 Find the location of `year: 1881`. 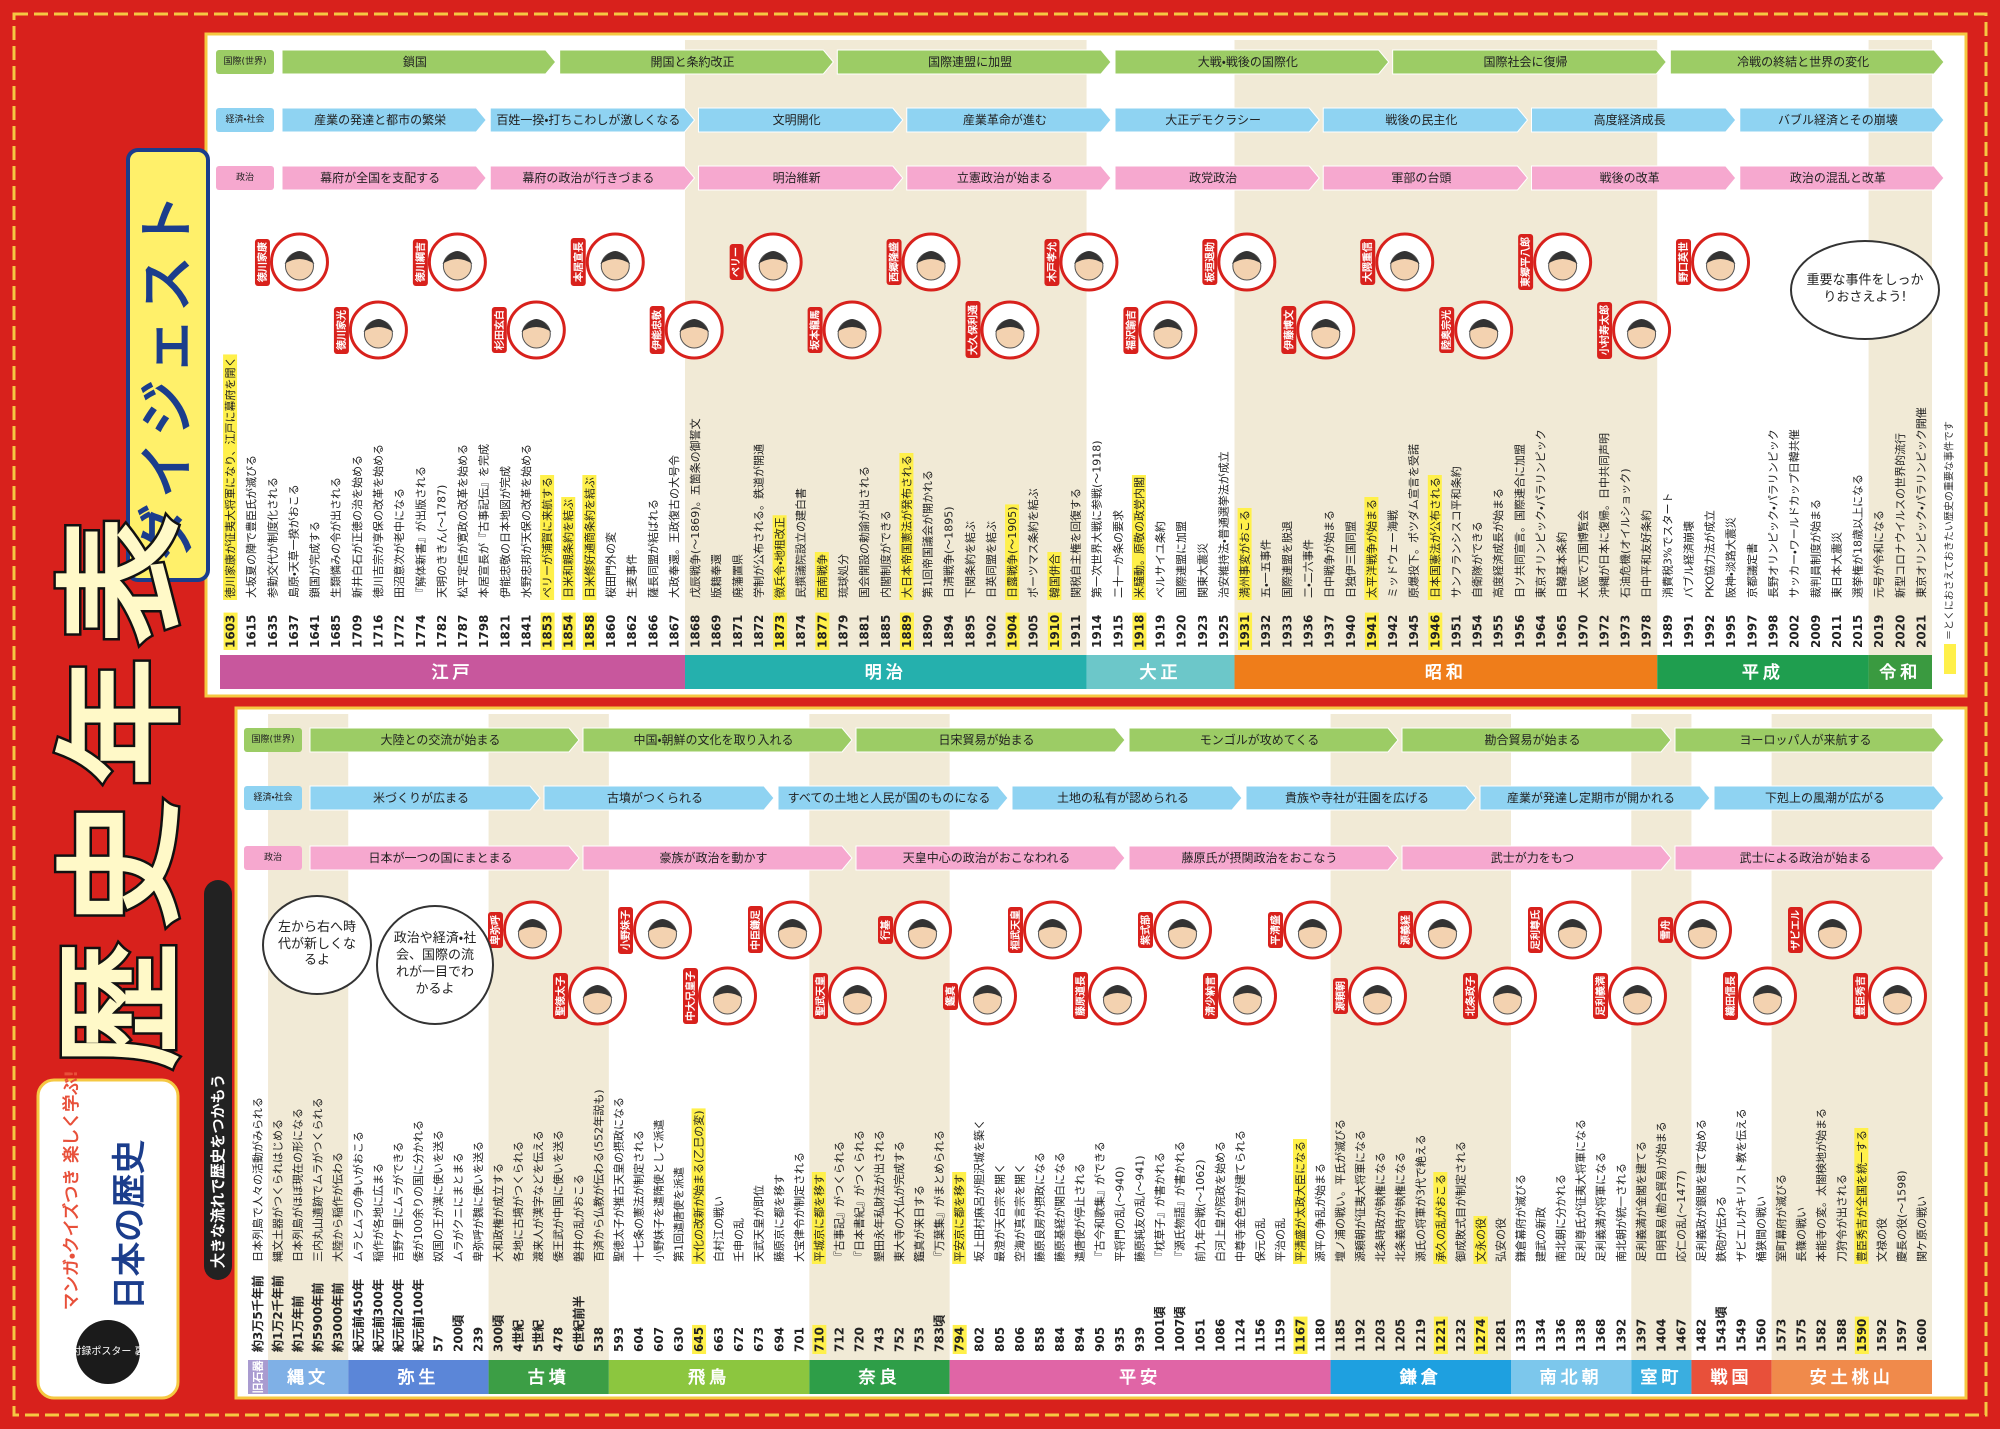

year: 1881 is located at coordinates (865, 631).